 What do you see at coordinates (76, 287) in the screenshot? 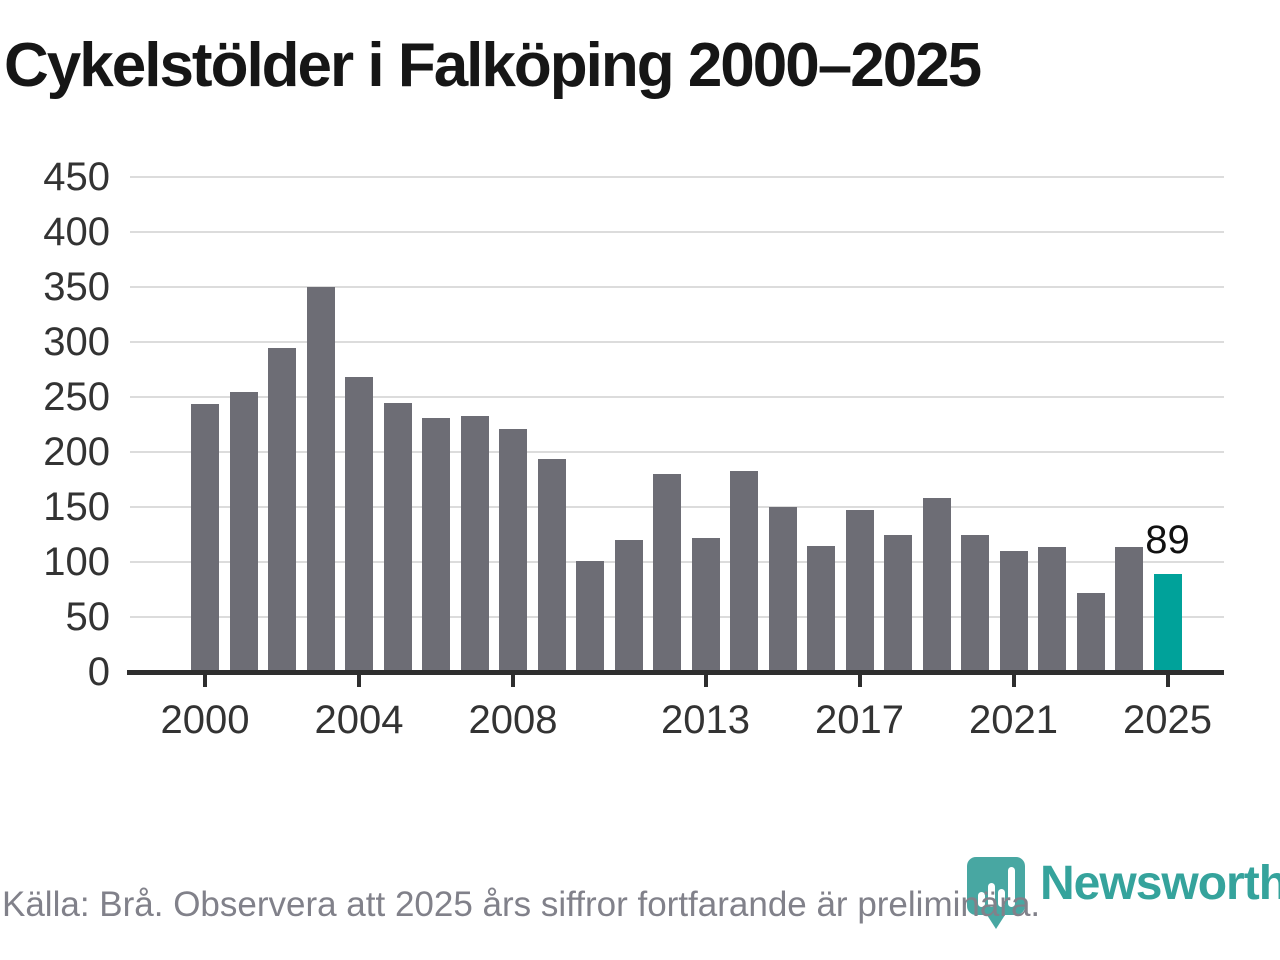
I see `y-axis-label-350: 350` at bounding box center [76, 287].